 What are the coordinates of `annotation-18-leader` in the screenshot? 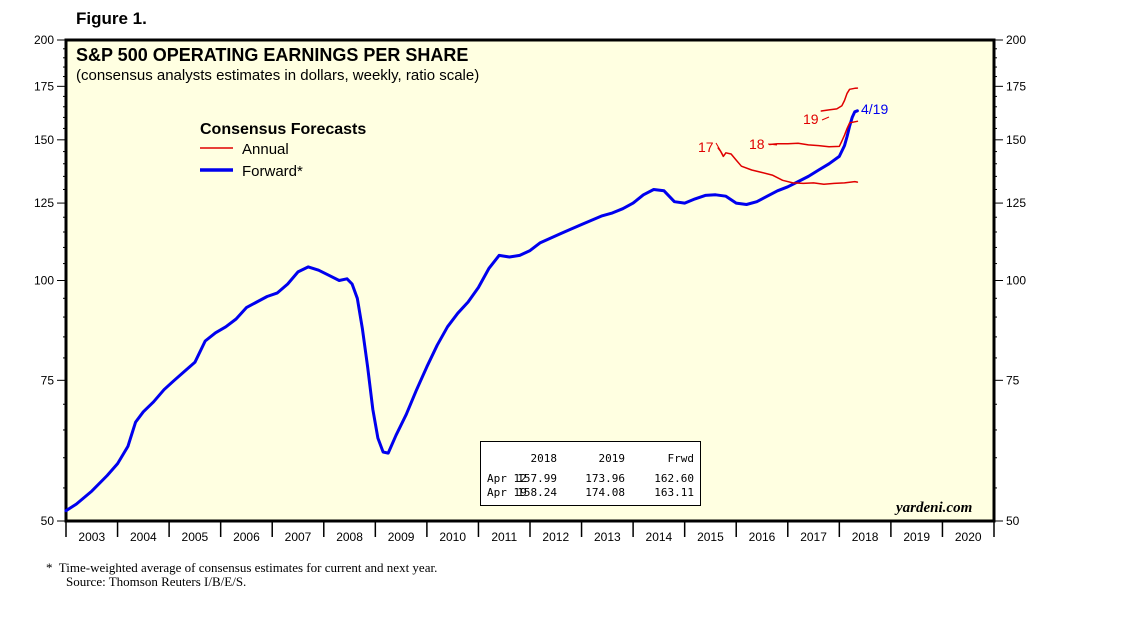 It's located at (772, 144).